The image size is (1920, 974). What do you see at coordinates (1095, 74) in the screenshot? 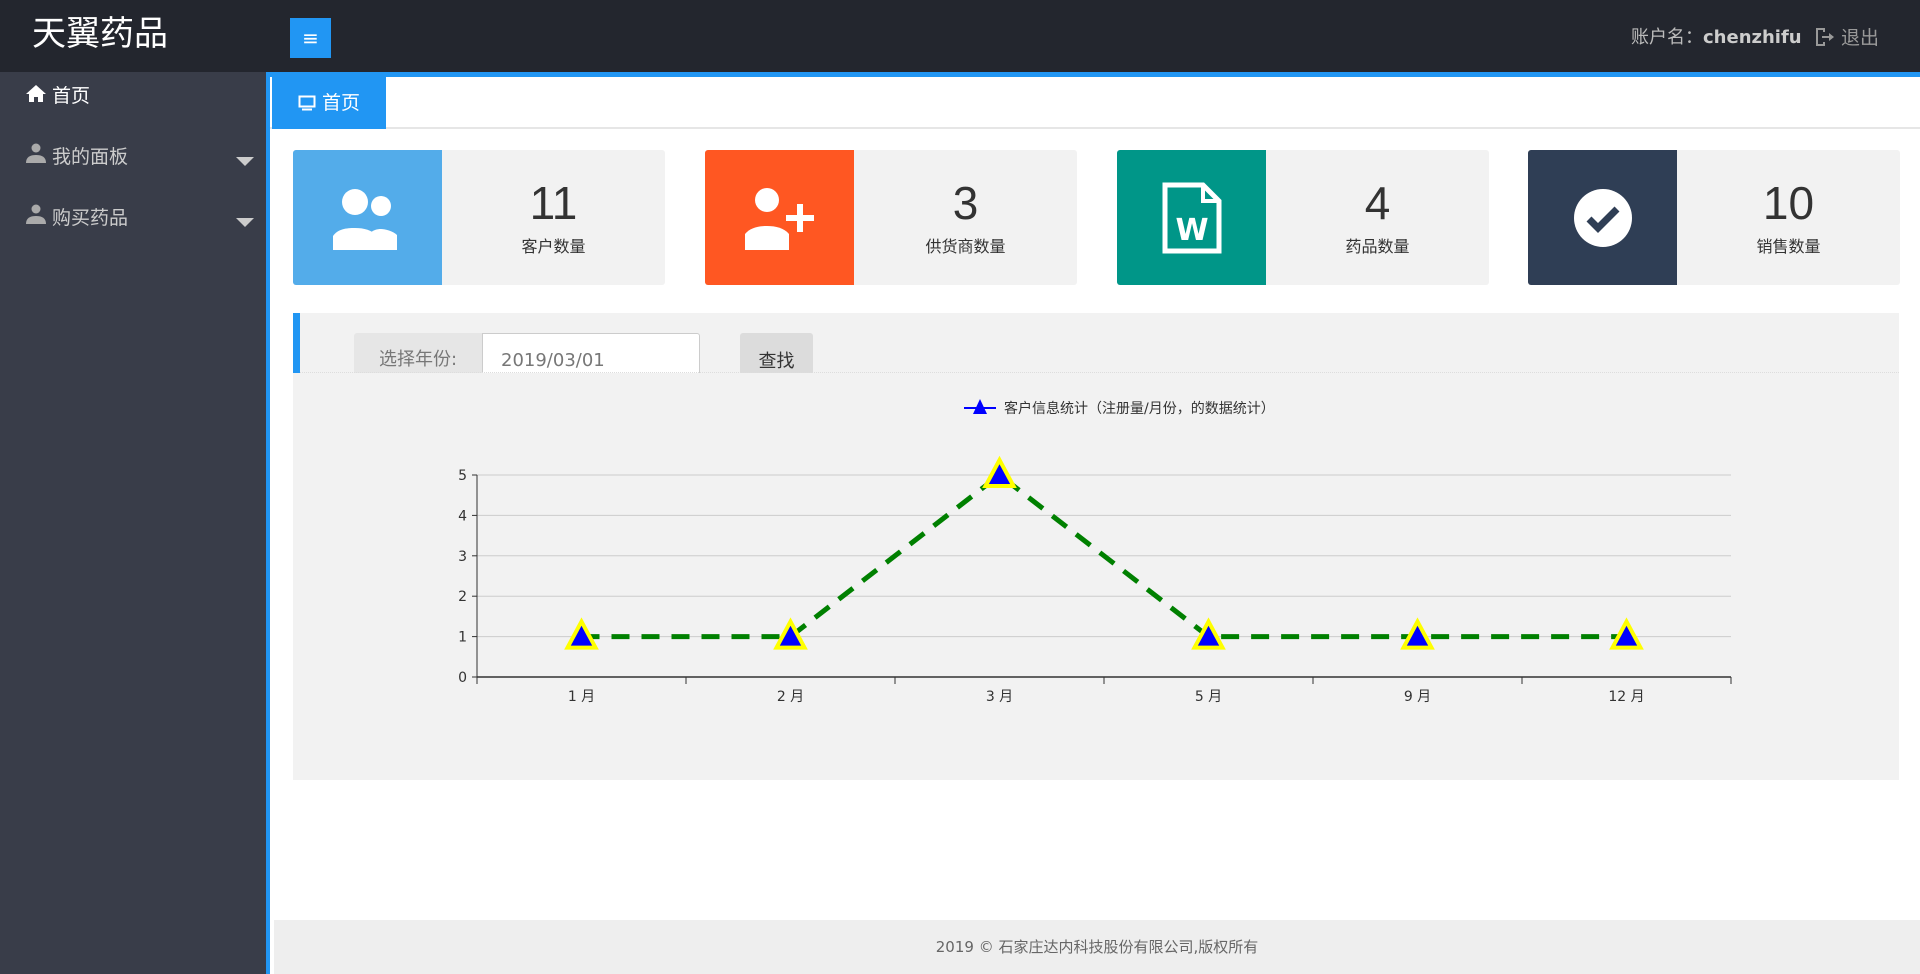
I see `accent-line` at bounding box center [1095, 74].